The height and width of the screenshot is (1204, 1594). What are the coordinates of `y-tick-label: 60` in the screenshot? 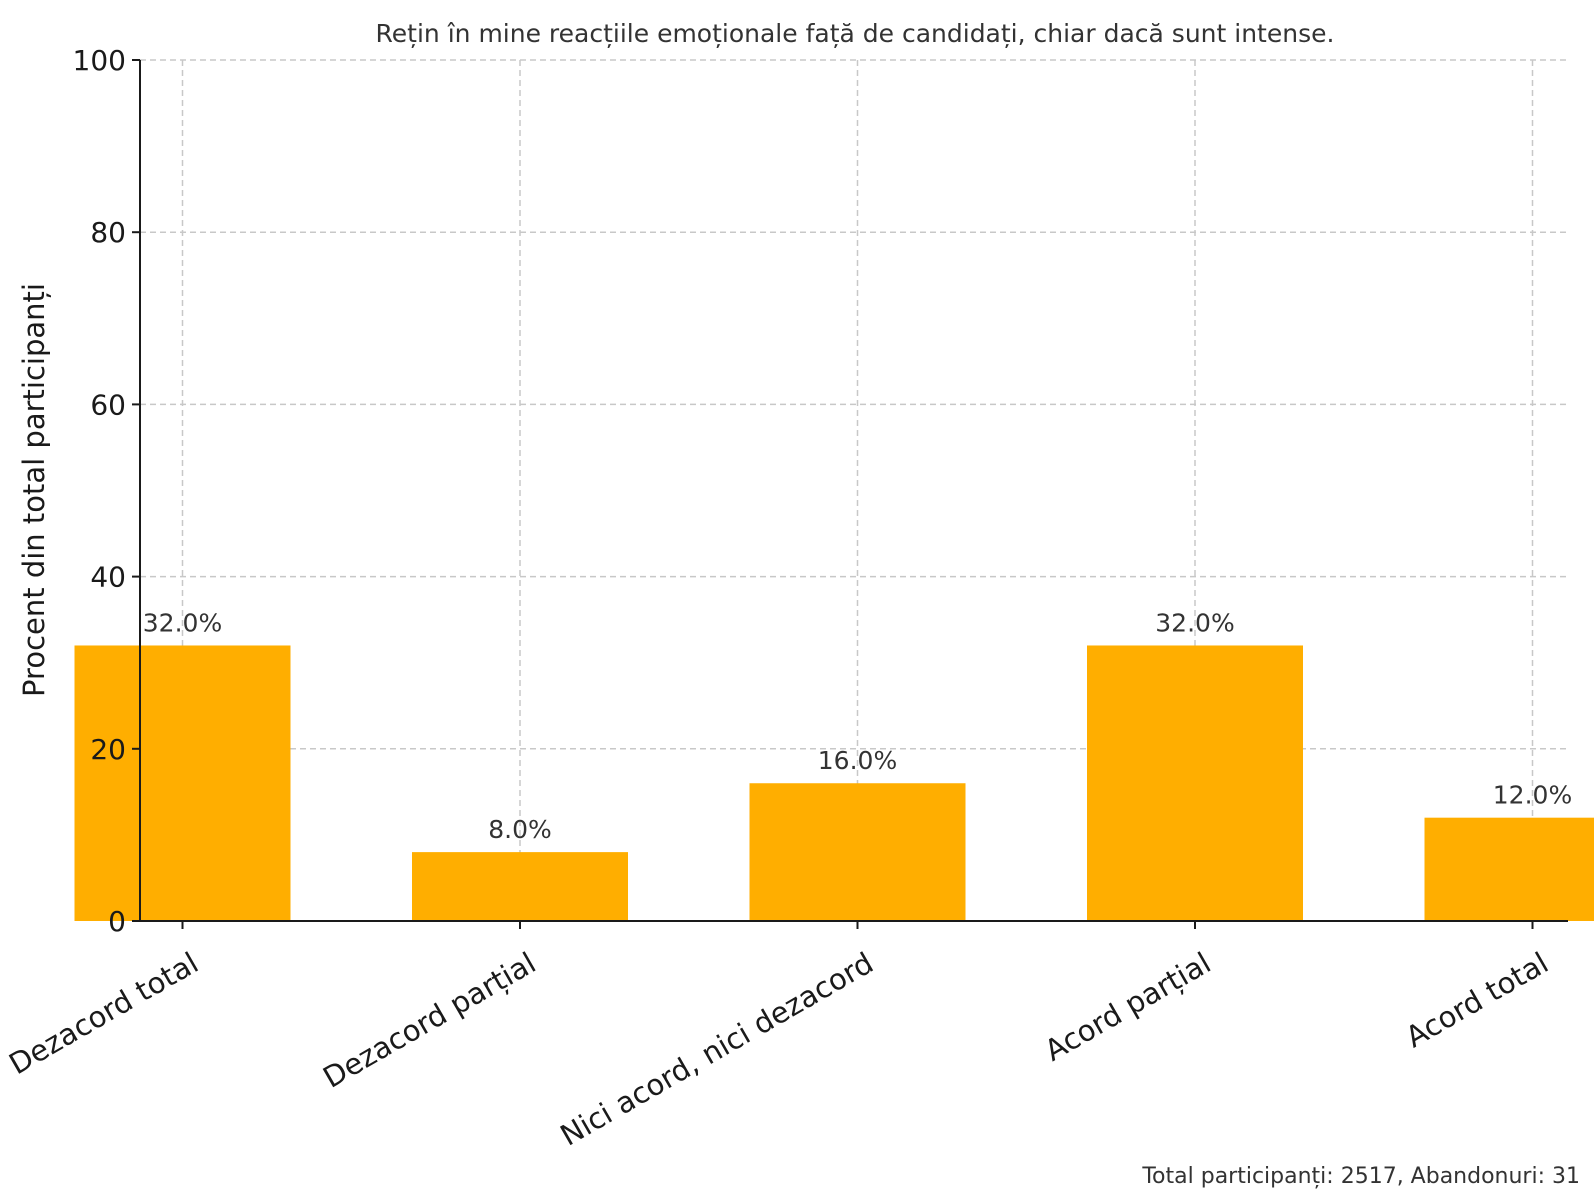 It's located at (108, 404).